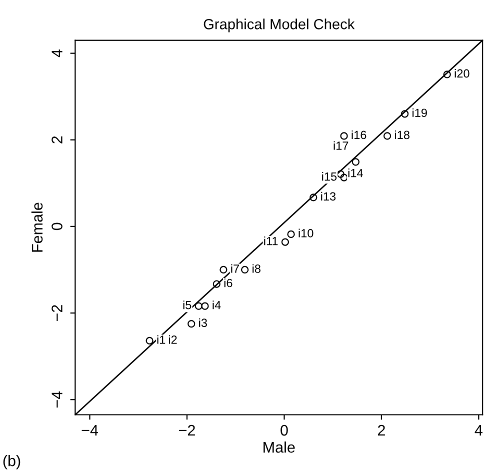 The image size is (485, 474). What do you see at coordinates (306, 233) in the screenshot?
I see `annotation: i10` at bounding box center [306, 233].